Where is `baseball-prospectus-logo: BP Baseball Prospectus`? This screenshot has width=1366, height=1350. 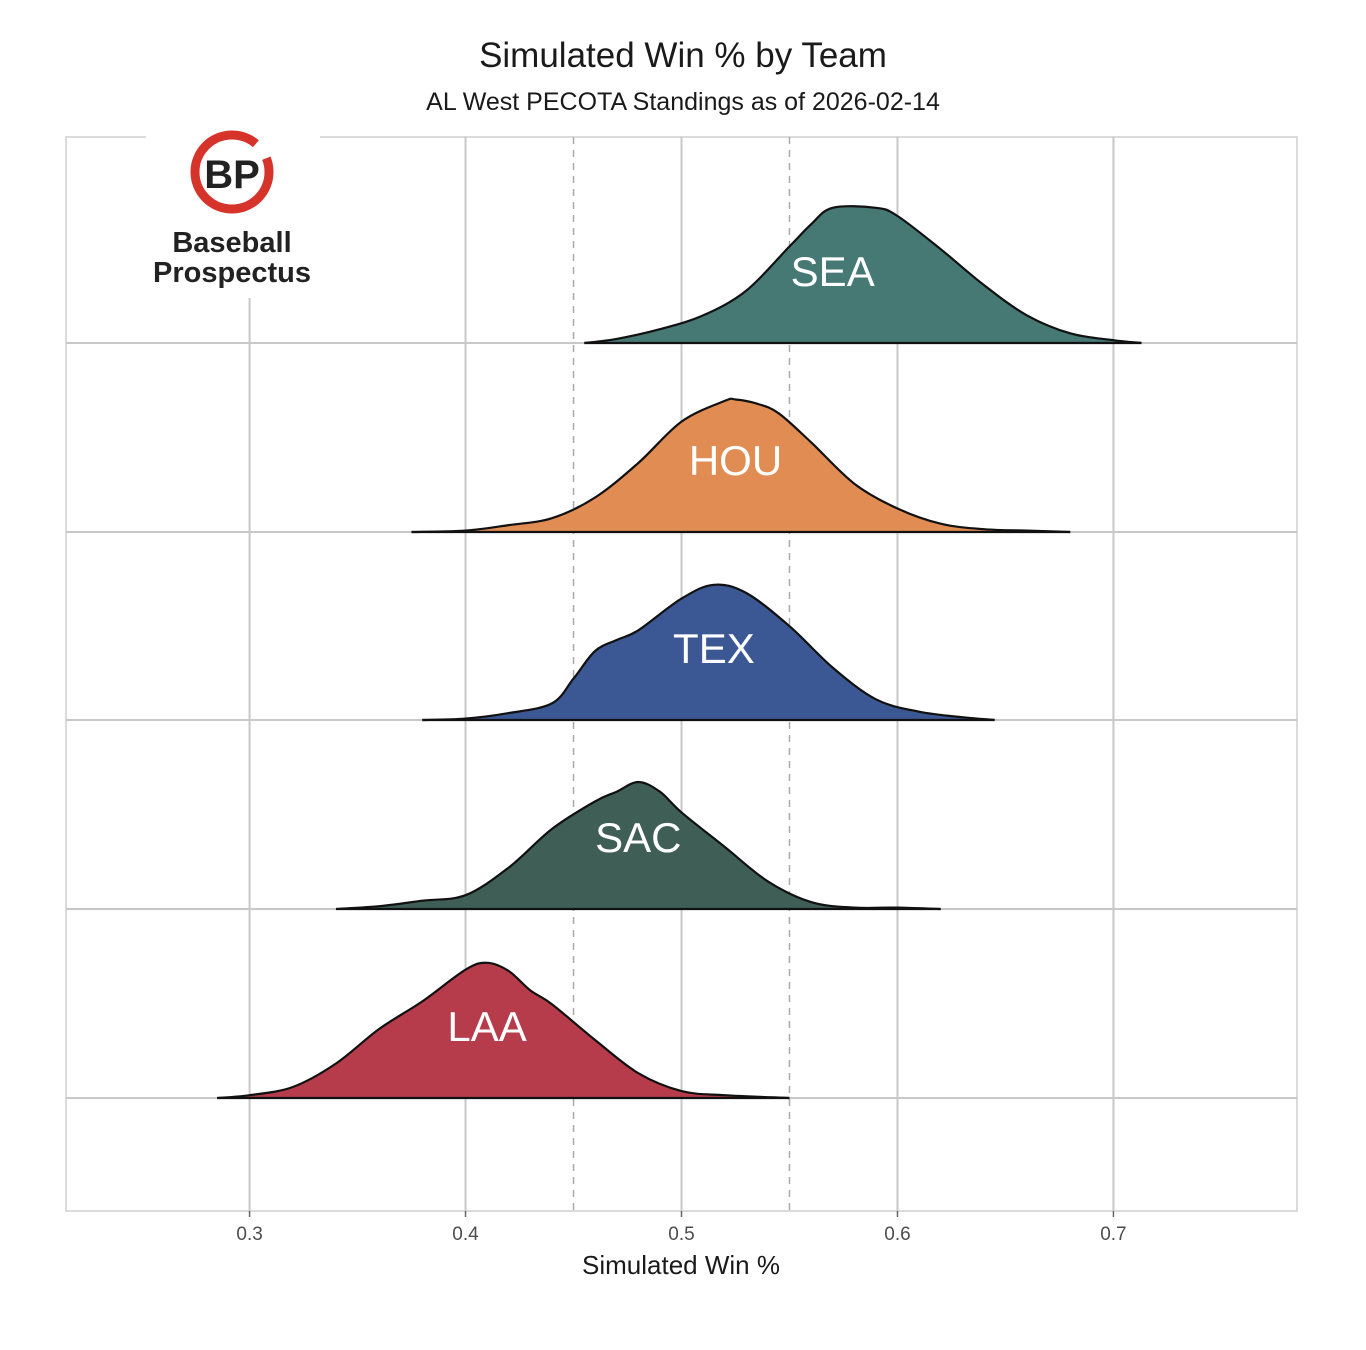
baseball-prospectus-logo: BP Baseball Prospectus is located at coordinates (233, 211).